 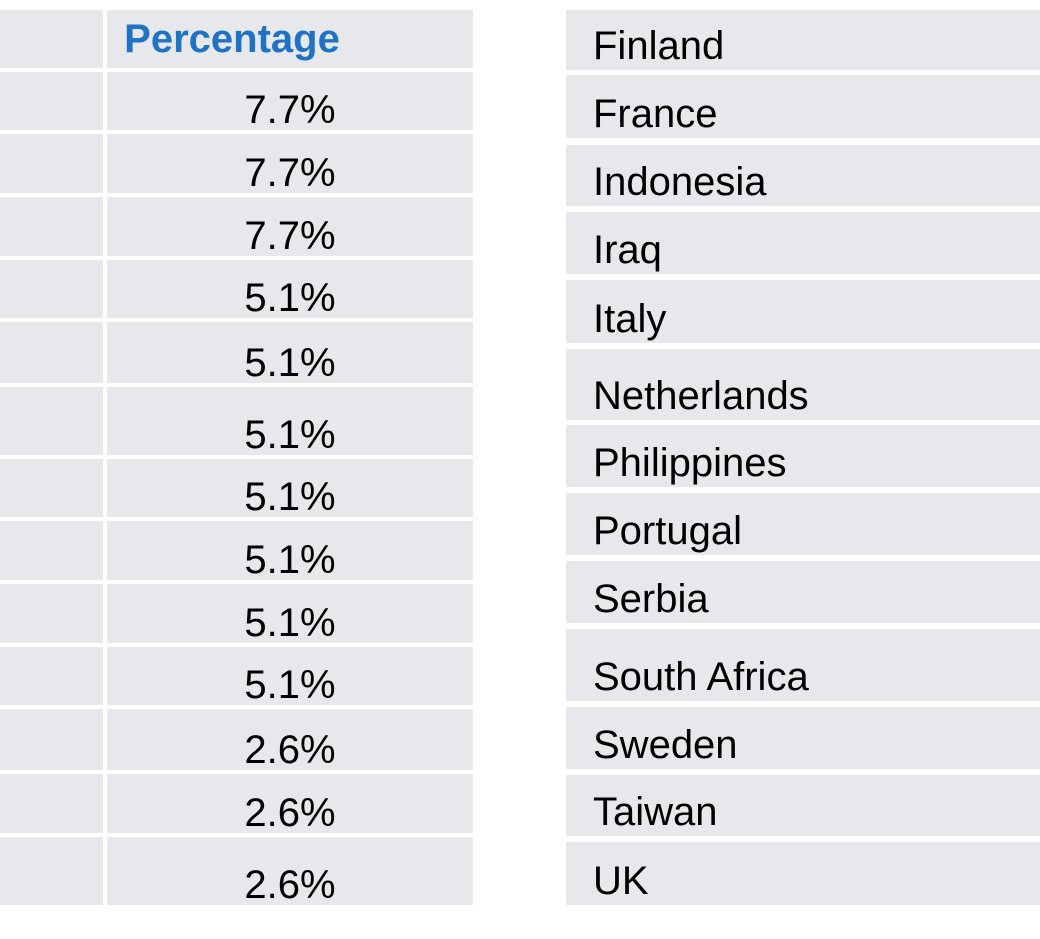 I want to click on country-name: France, so click(x=655, y=114).